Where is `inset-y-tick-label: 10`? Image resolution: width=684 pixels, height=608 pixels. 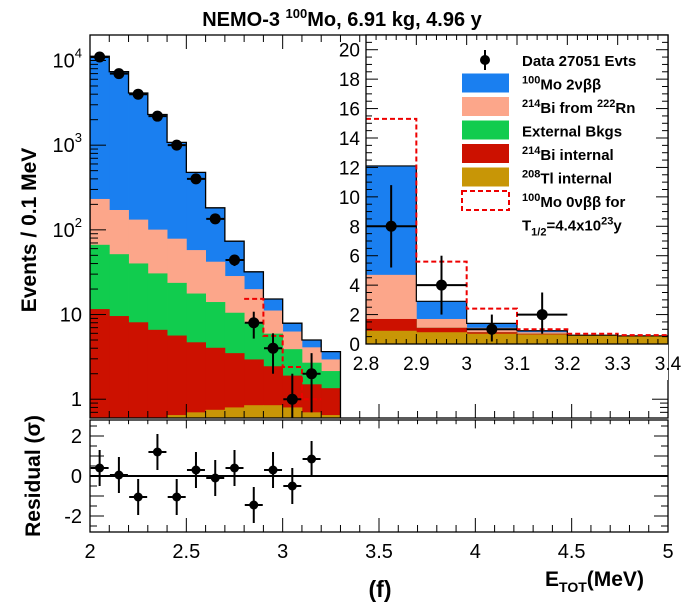 inset-y-tick-label: 10 is located at coordinates (349, 198).